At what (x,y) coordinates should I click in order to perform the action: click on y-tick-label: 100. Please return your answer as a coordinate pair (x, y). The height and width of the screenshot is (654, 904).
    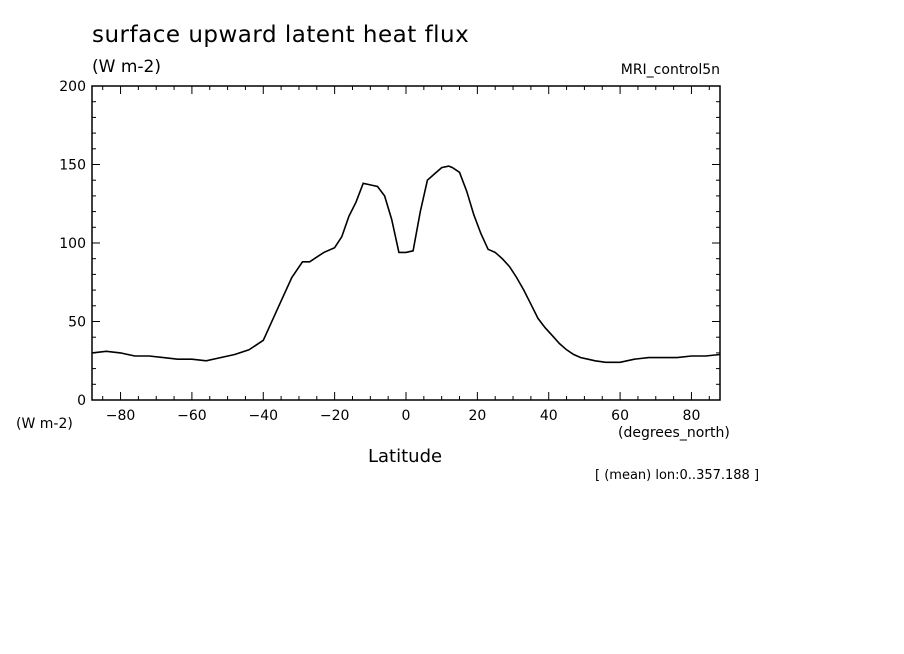
    Looking at the image, I should click on (72, 244).